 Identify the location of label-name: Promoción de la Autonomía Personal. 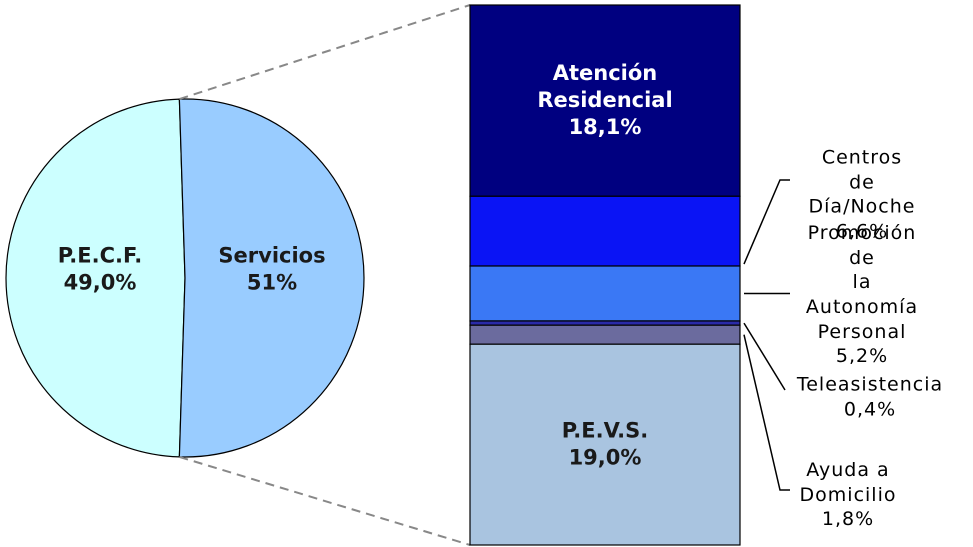
(862, 282).